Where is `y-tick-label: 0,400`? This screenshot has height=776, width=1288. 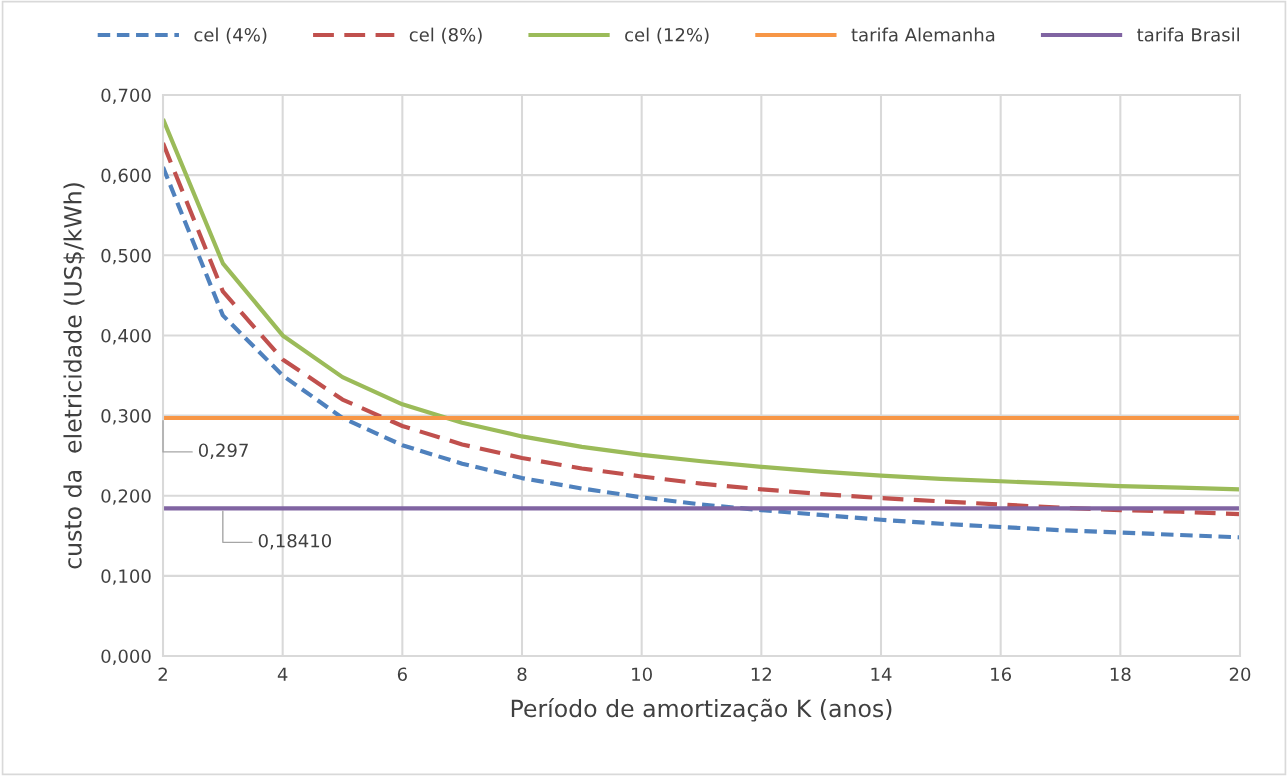
y-tick-label: 0,400 is located at coordinates (126, 336).